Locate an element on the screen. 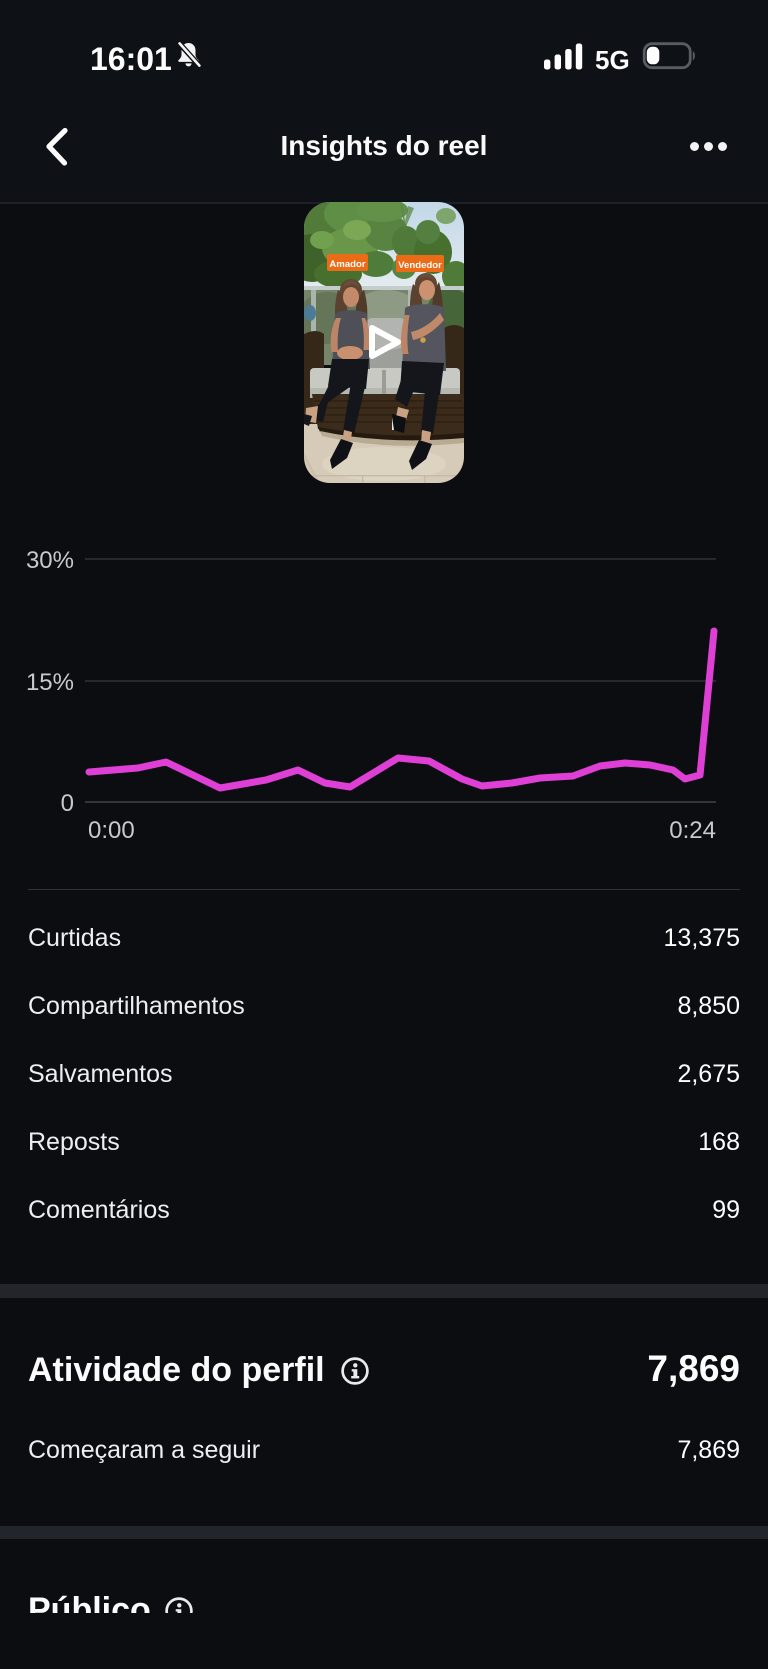 This screenshot has width=768, height=1669. svg-text: 15% is located at coordinates (50, 682).